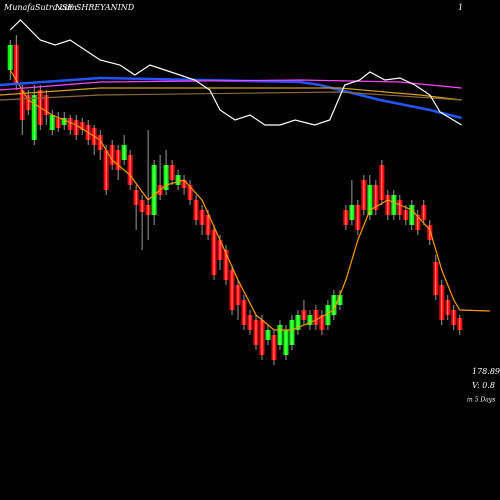 This screenshot has width=500, height=500. I want to click on site-label: MunafaSutra.com, so click(40, 7).